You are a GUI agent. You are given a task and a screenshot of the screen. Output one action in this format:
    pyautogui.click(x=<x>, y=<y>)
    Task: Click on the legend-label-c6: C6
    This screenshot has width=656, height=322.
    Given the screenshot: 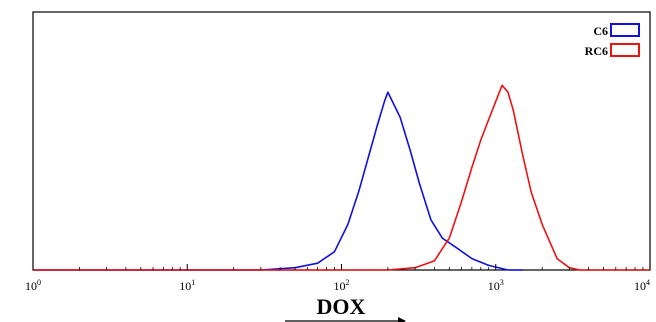 What is the action you would take?
    pyautogui.click(x=600, y=31)
    